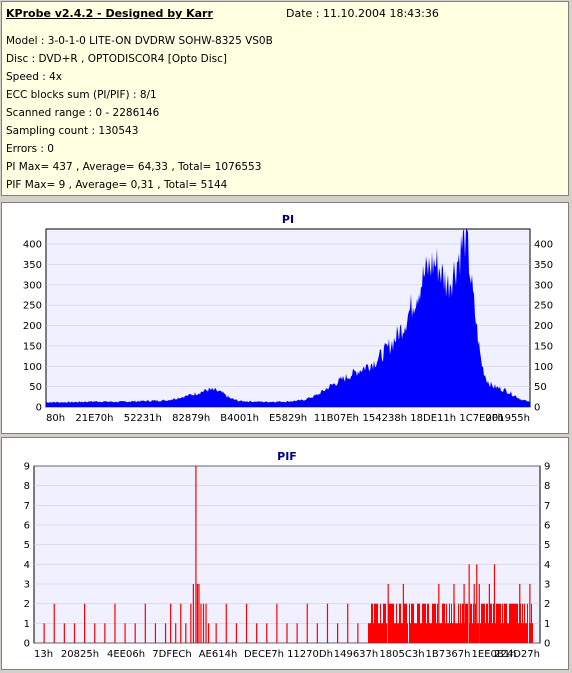 Image resolution: width=572 pixels, height=673 pixels. I want to click on y-tick-label-right: 100, so click(543, 367).